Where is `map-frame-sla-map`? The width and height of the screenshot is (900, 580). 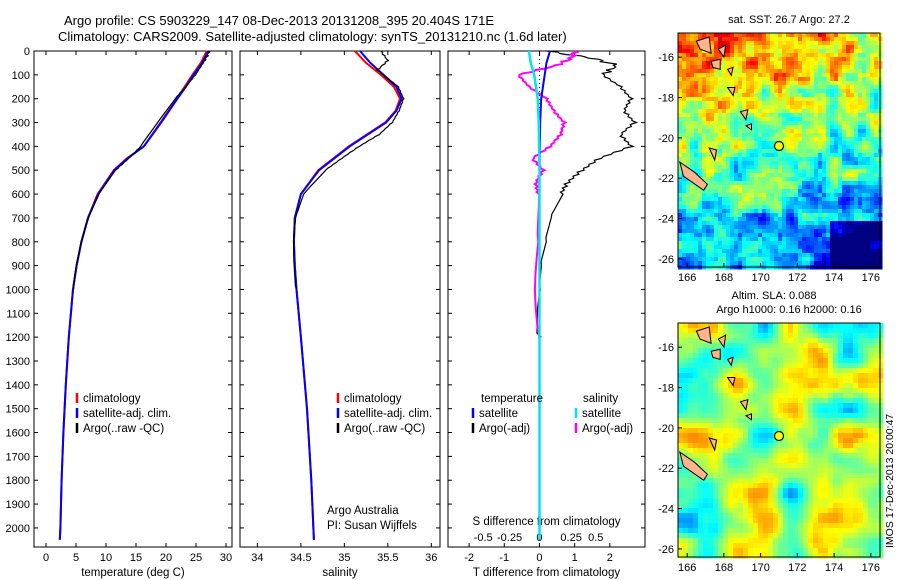
map-frame-sla-map is located at coordinates (779, 440).